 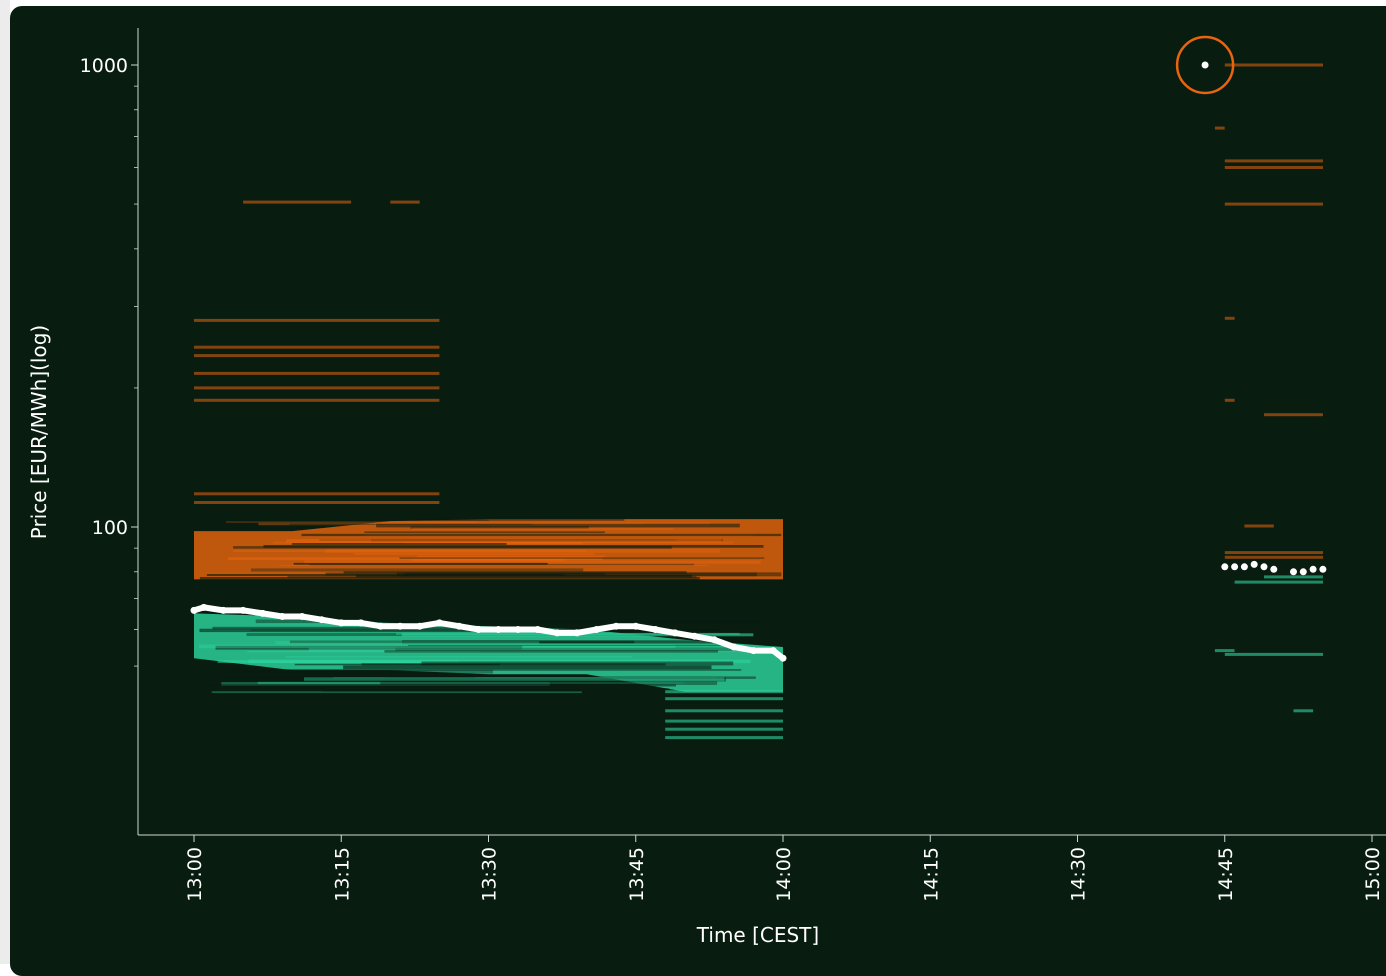 I want to click on buy-orders-series, so click(x=488, y=653).